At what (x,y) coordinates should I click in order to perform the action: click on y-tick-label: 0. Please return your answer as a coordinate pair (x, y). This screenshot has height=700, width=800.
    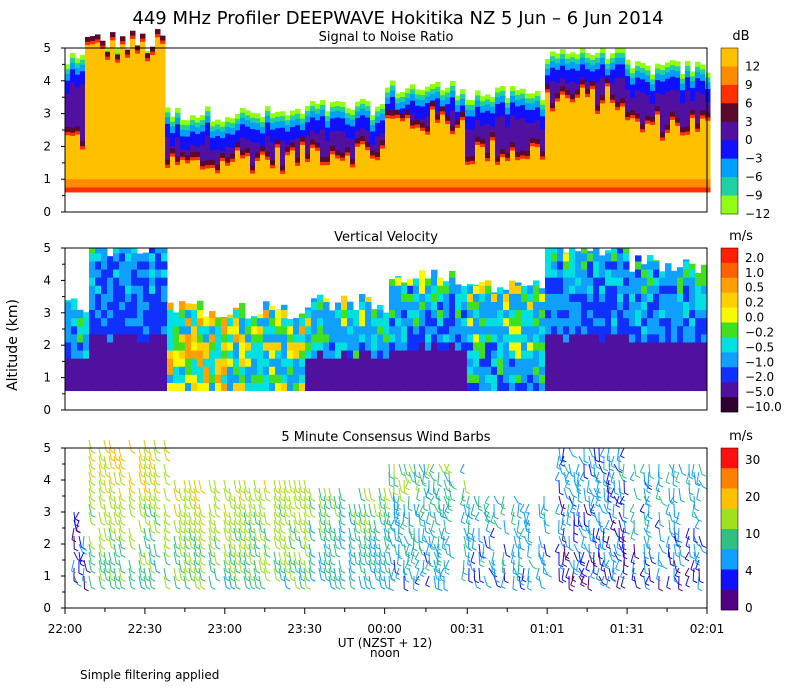
    Looking at the image, I should click on (47, 212).